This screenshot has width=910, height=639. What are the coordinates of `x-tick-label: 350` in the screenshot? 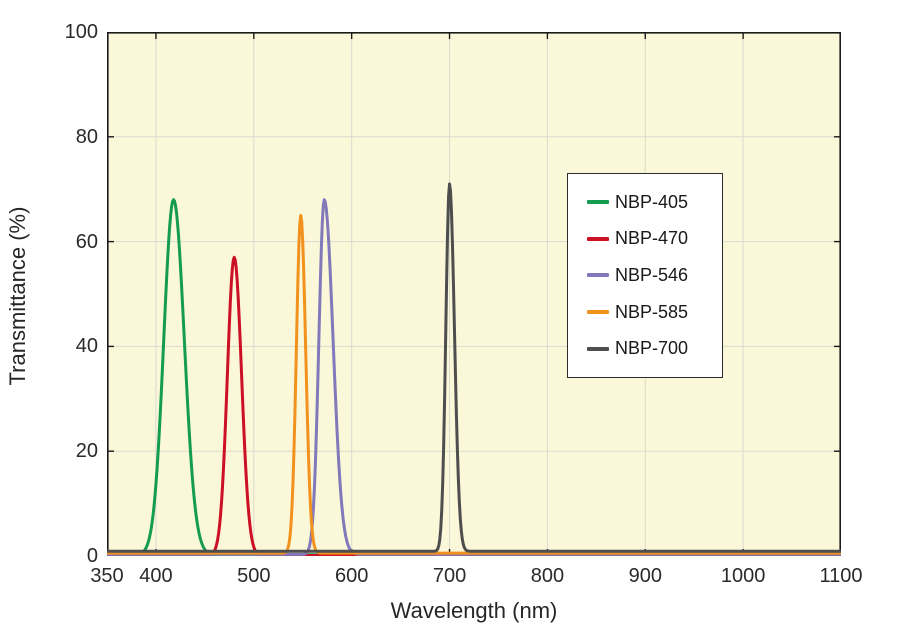 It's located at (107, 576).